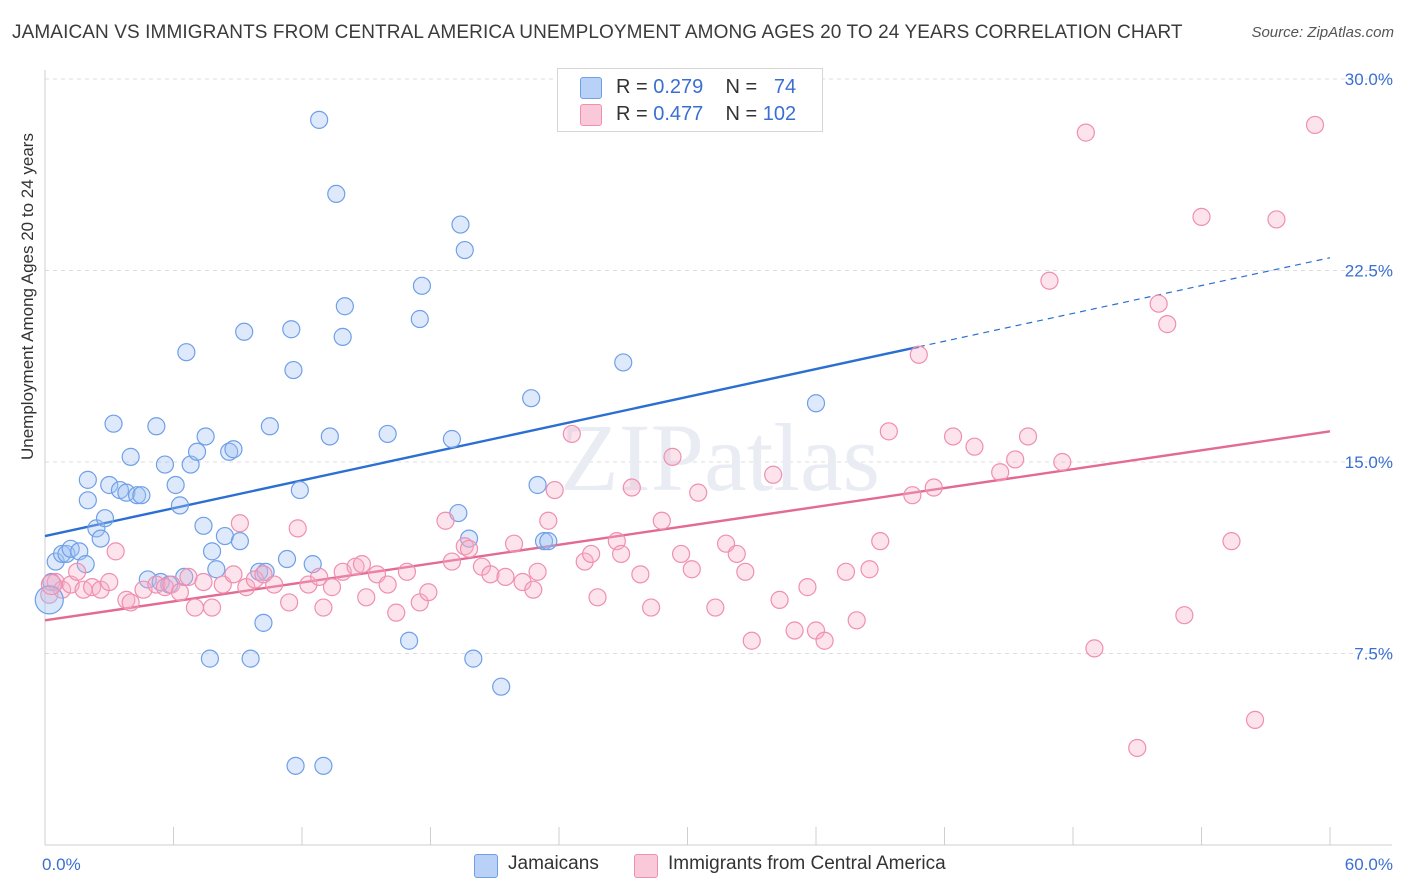 Image resolution: width=1406 pixels, height=892 pixels. I want to click on y-tick-label: 7.5%, so click(1373, 654).